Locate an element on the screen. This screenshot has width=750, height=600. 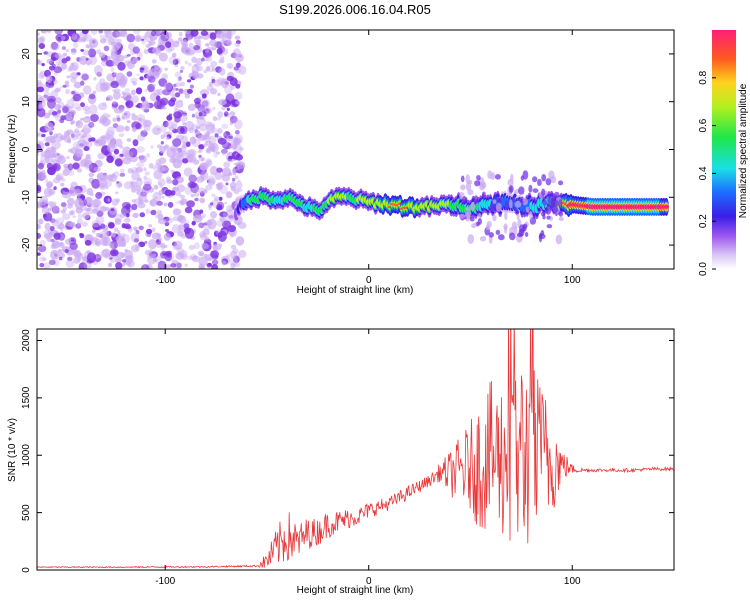
x-tick-label: -100 is located at coordinates (165, 280).